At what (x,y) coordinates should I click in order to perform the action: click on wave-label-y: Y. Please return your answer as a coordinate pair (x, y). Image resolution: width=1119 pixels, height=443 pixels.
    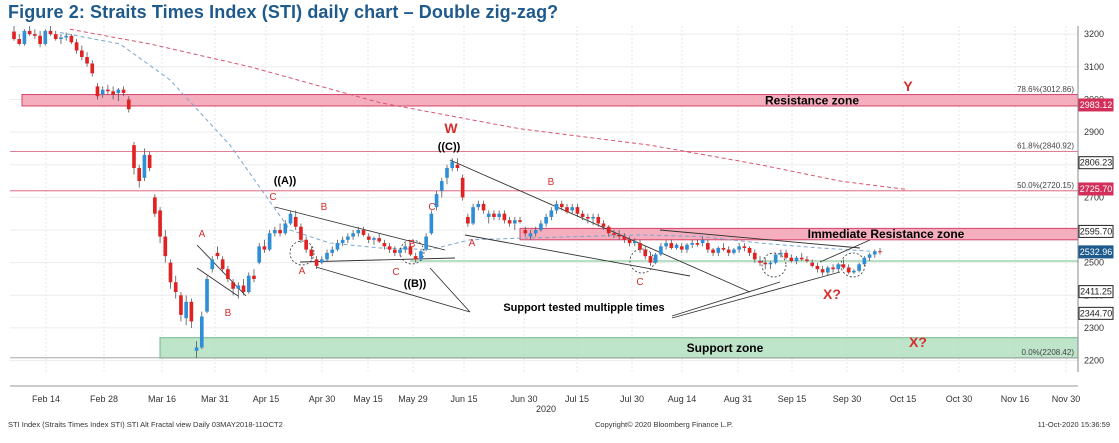
    Looking at the image, I should click on (908, 86).